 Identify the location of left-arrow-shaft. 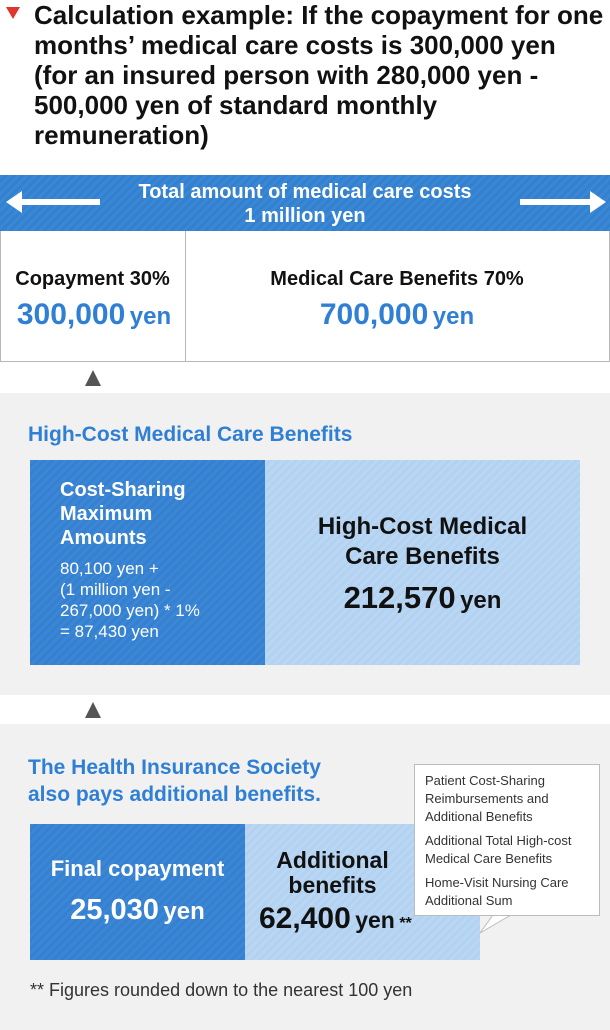
(60, 202).